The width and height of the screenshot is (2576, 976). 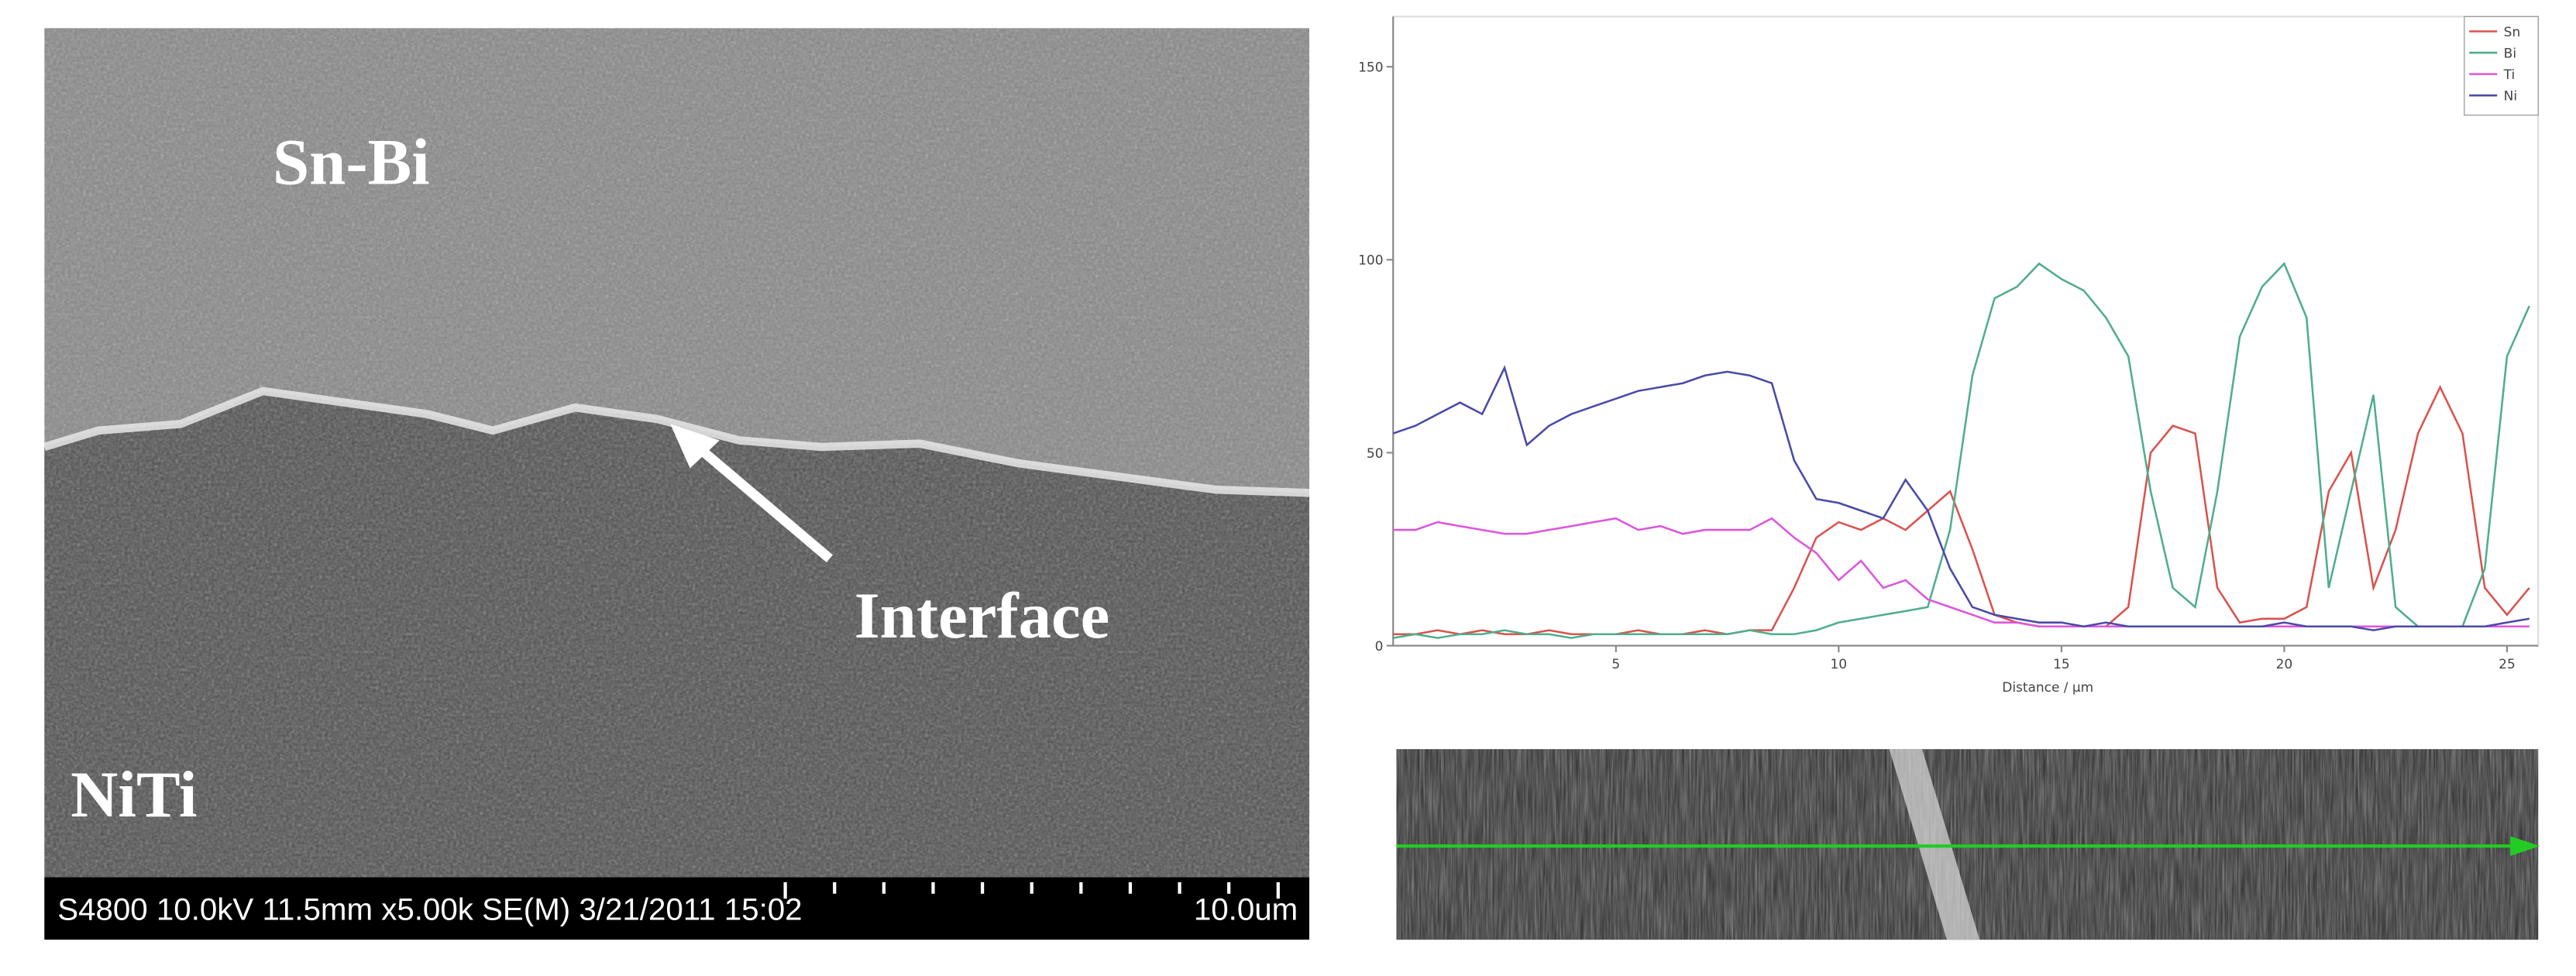 What do you see at coordinates (982, 615) in the screenshot?
I see `sem-label: Interface` at bounding box center [982, 615].